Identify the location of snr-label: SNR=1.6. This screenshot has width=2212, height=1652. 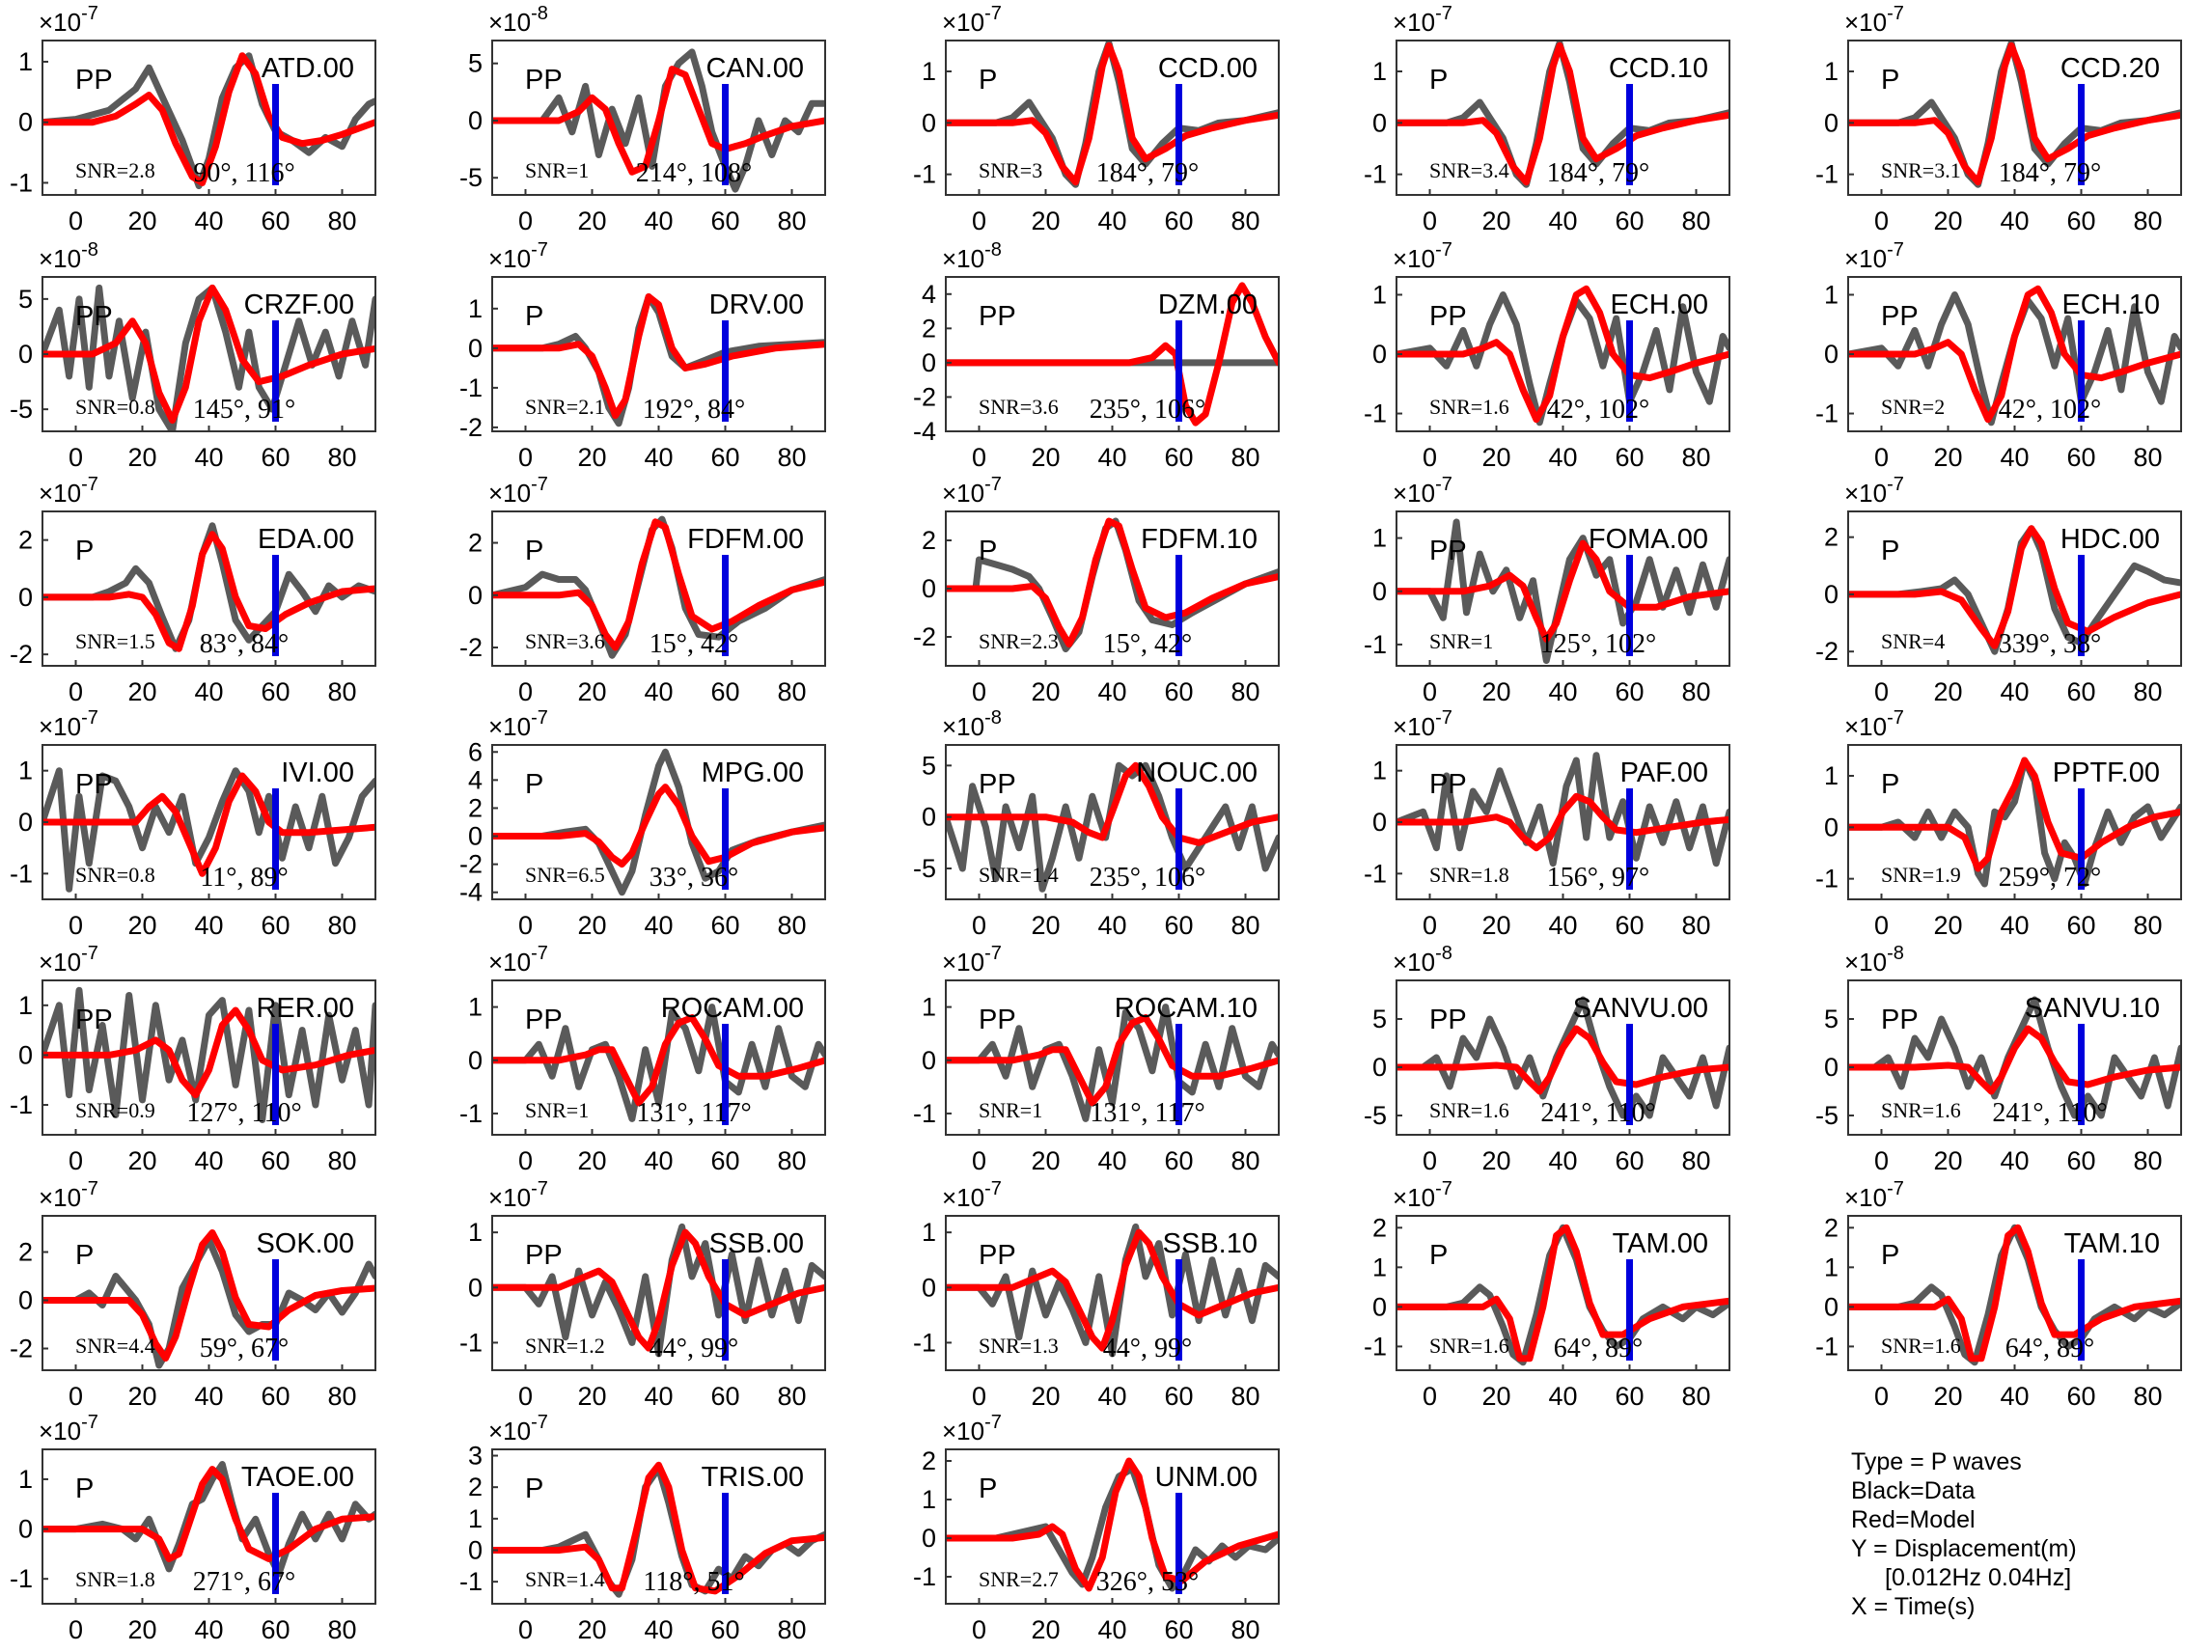
(1921, 1346).